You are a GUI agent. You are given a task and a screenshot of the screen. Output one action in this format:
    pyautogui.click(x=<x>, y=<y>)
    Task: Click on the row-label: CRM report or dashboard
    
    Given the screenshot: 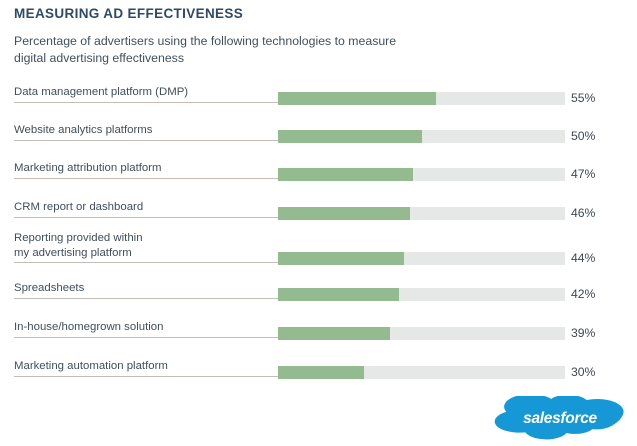 What is the action you would take?
    pyautogui.click(x=79, y=207)
    